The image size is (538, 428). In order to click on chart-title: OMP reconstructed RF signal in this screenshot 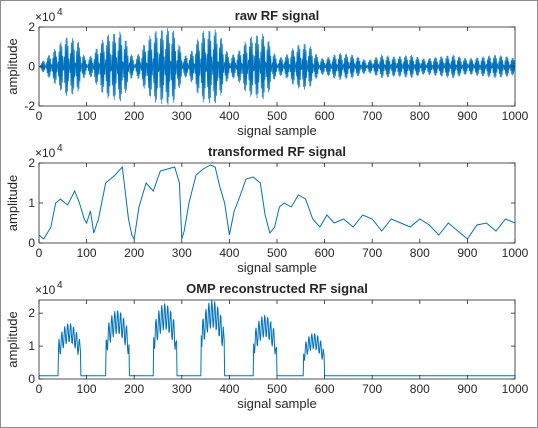, I will do `click(277, 288)`.